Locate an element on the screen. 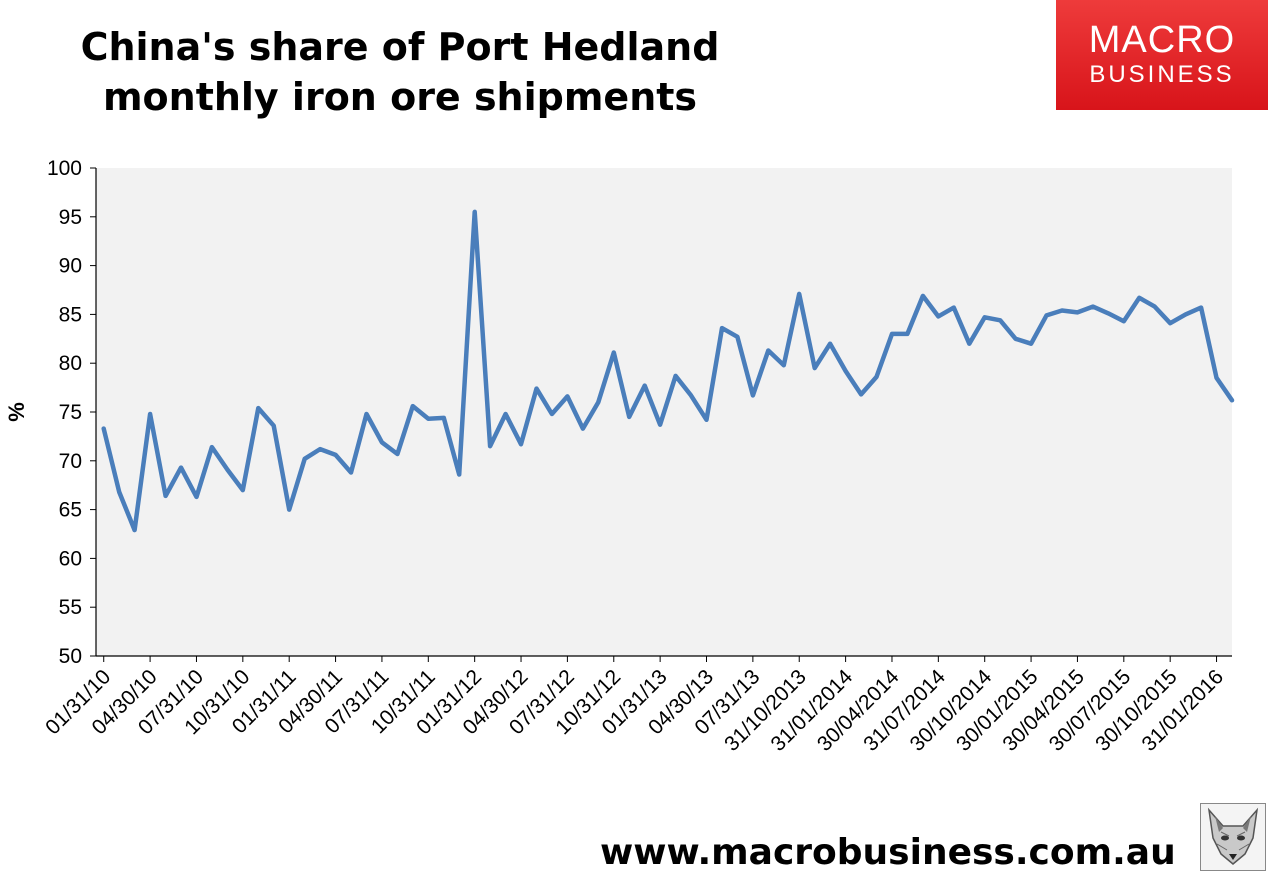  y-tick-label: 100 is located at coordinates (64, 168).